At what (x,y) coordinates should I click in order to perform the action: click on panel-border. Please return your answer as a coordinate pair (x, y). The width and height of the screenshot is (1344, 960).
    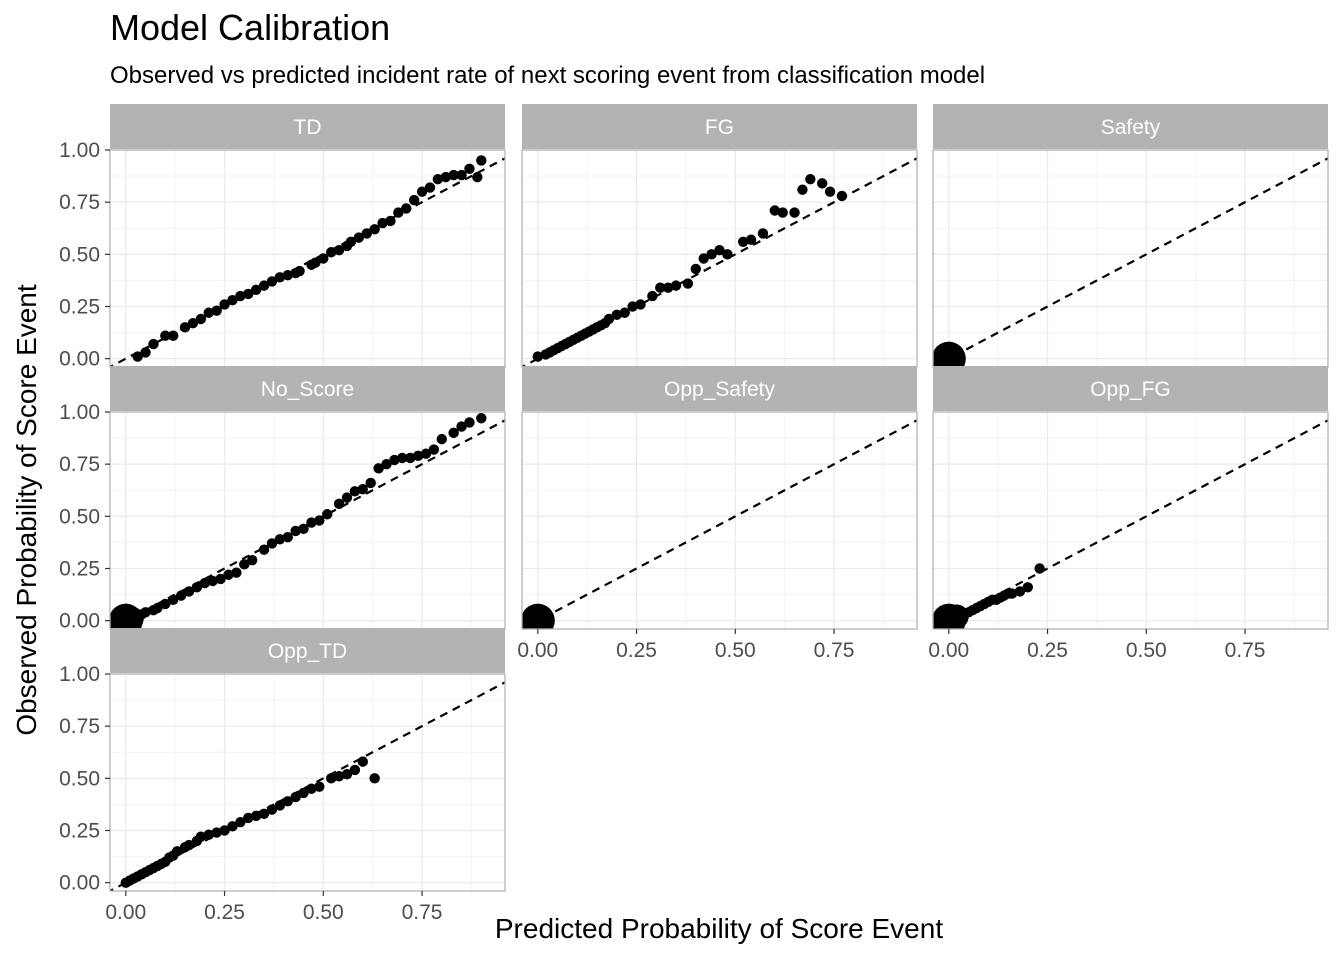
    Looking at the image, I should click on (1130, 258).